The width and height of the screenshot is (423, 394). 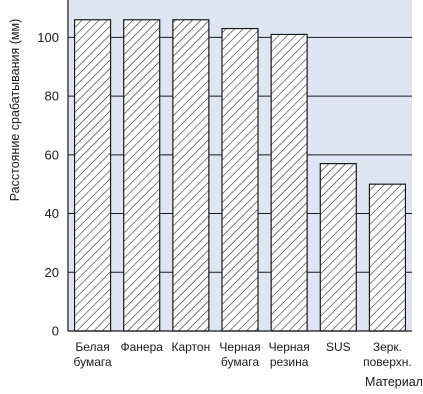 I want to click on y-axis-title: Расстояние срабатывания (мм), so click(x=15, y=110).